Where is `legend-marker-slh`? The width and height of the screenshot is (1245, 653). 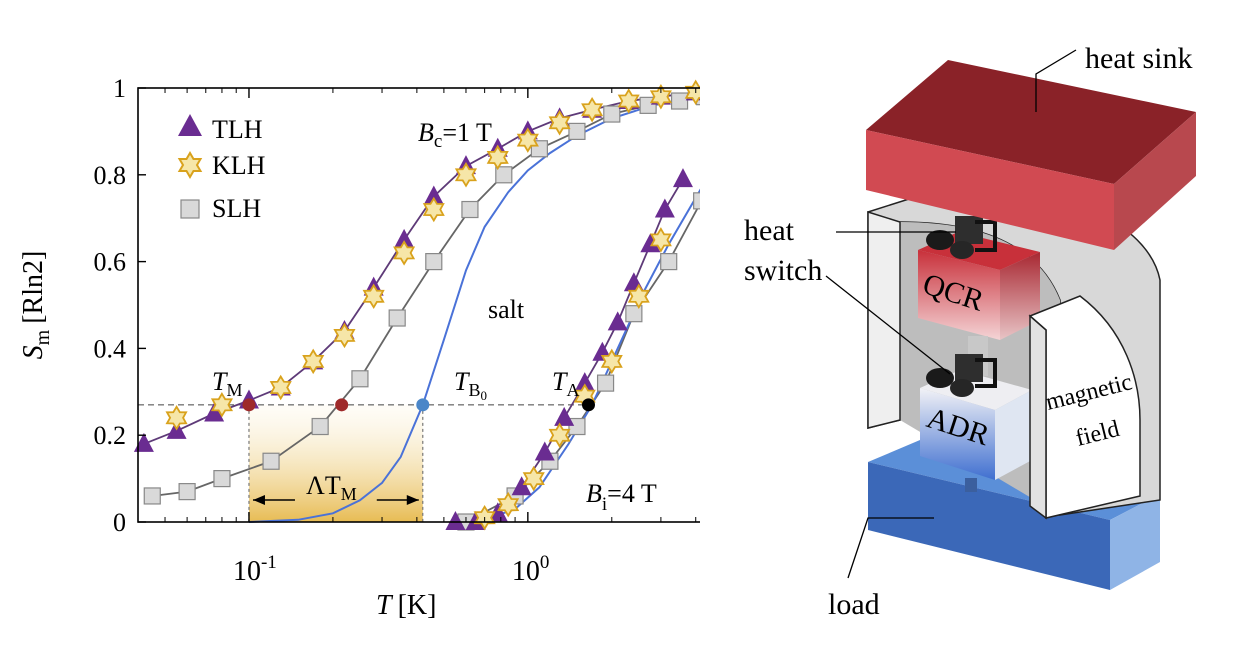
legend-marker-slh is located at coordinates (190, 209).